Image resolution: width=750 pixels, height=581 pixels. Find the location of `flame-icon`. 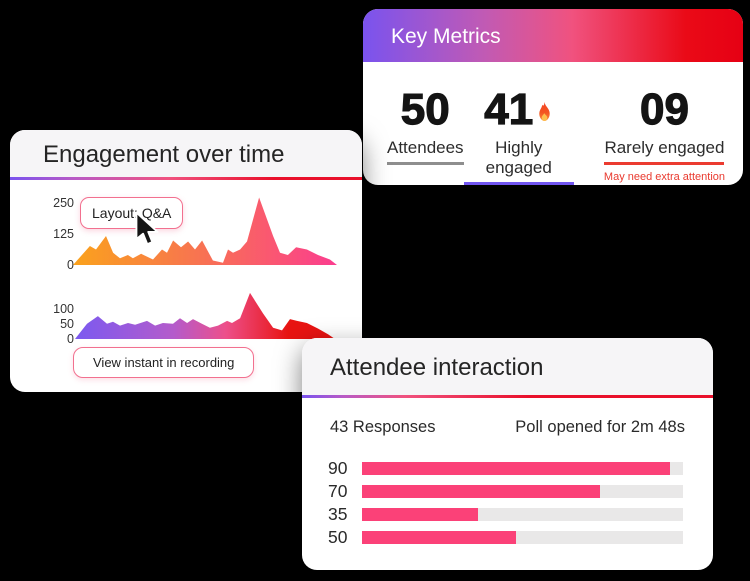

flame-icon is located at coordinates (544, 111).